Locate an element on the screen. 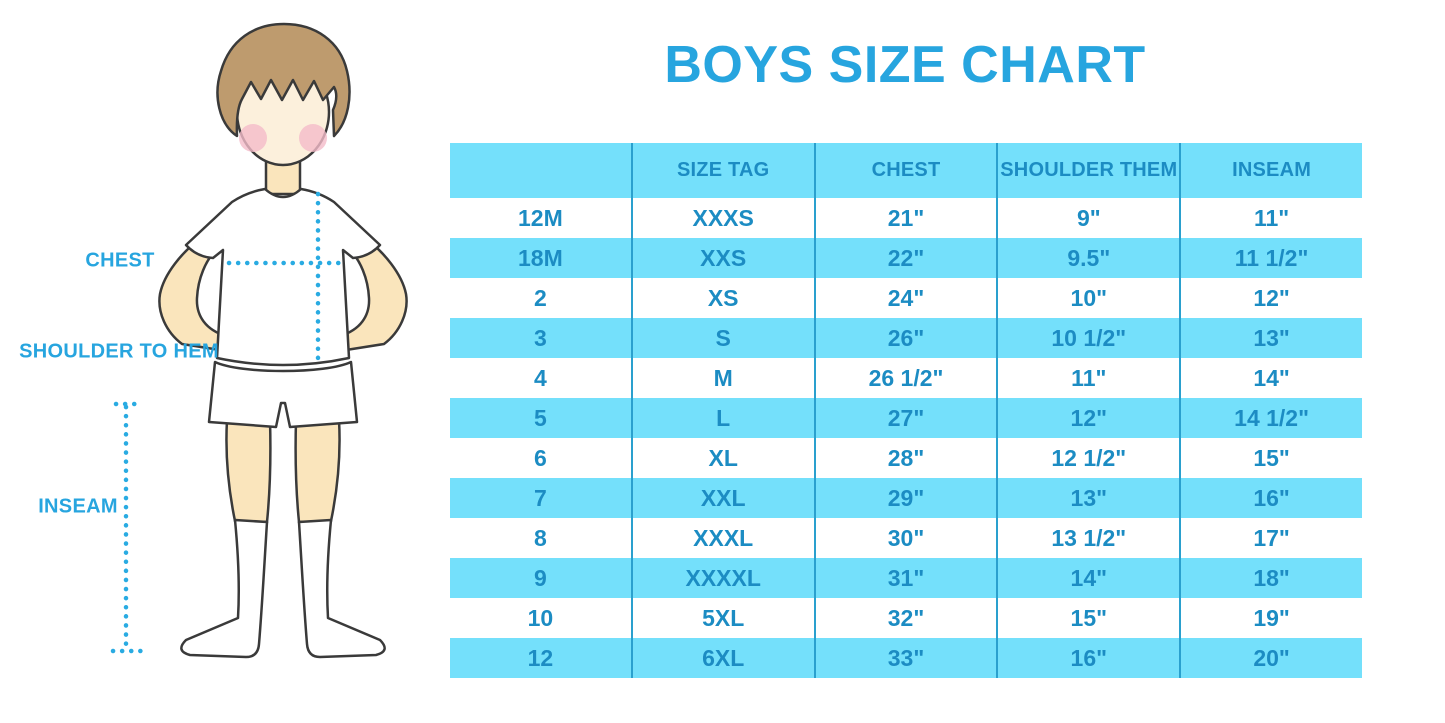 The image size is (1445, 723). inseam-label: INSEAM is located at coordinates (78, 506).